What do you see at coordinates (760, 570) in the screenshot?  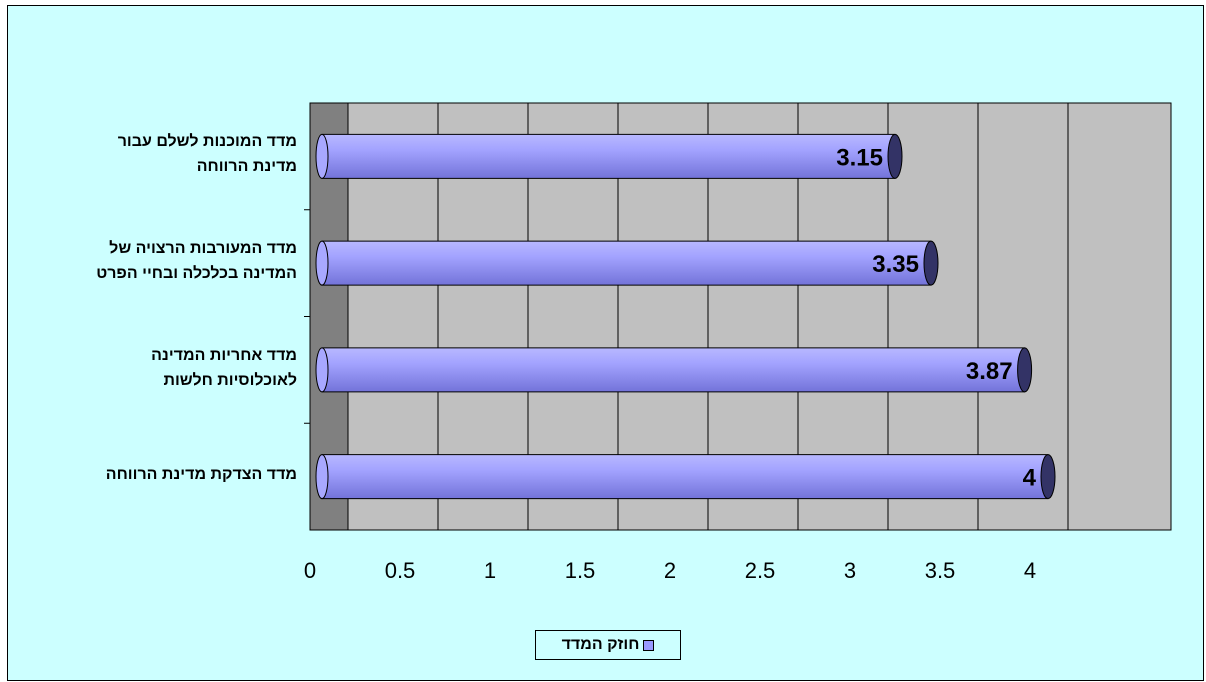 I see `x-tick-label: 2.5` at bounding box center [760, 570].